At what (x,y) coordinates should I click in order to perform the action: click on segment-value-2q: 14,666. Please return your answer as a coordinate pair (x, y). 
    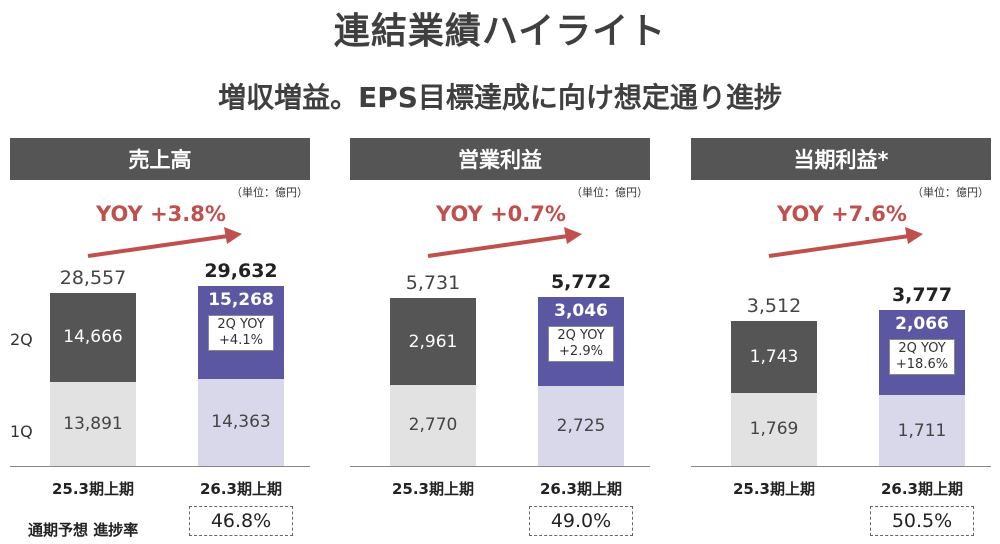
    Looking at the image, I should click on (93, 337).